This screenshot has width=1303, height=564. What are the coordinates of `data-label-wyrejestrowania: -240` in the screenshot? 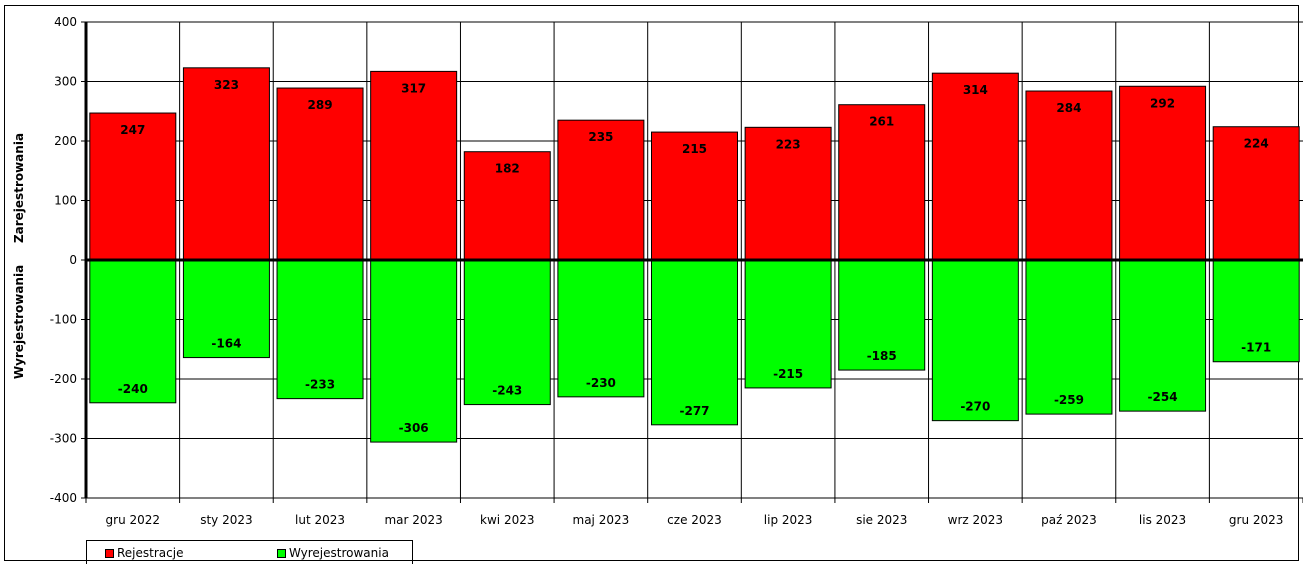 It's located at (133, 389).